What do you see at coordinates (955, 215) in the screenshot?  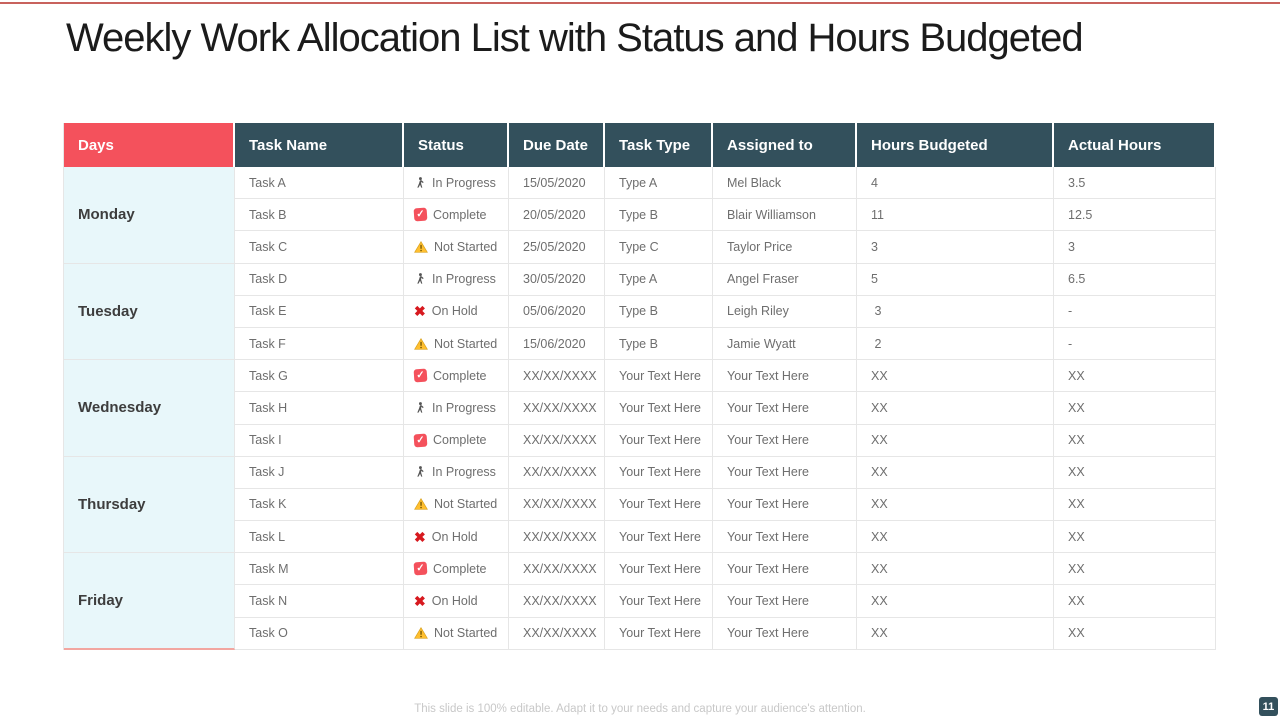 I see `hours-budgeted-cell: 11` at bounding box center [955, 215].